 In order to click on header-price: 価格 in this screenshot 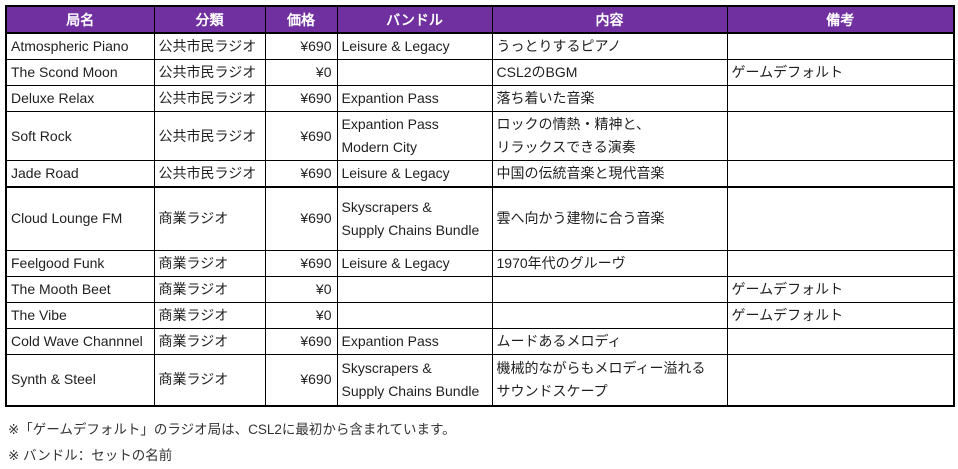, I will do `click(301, 19)`.